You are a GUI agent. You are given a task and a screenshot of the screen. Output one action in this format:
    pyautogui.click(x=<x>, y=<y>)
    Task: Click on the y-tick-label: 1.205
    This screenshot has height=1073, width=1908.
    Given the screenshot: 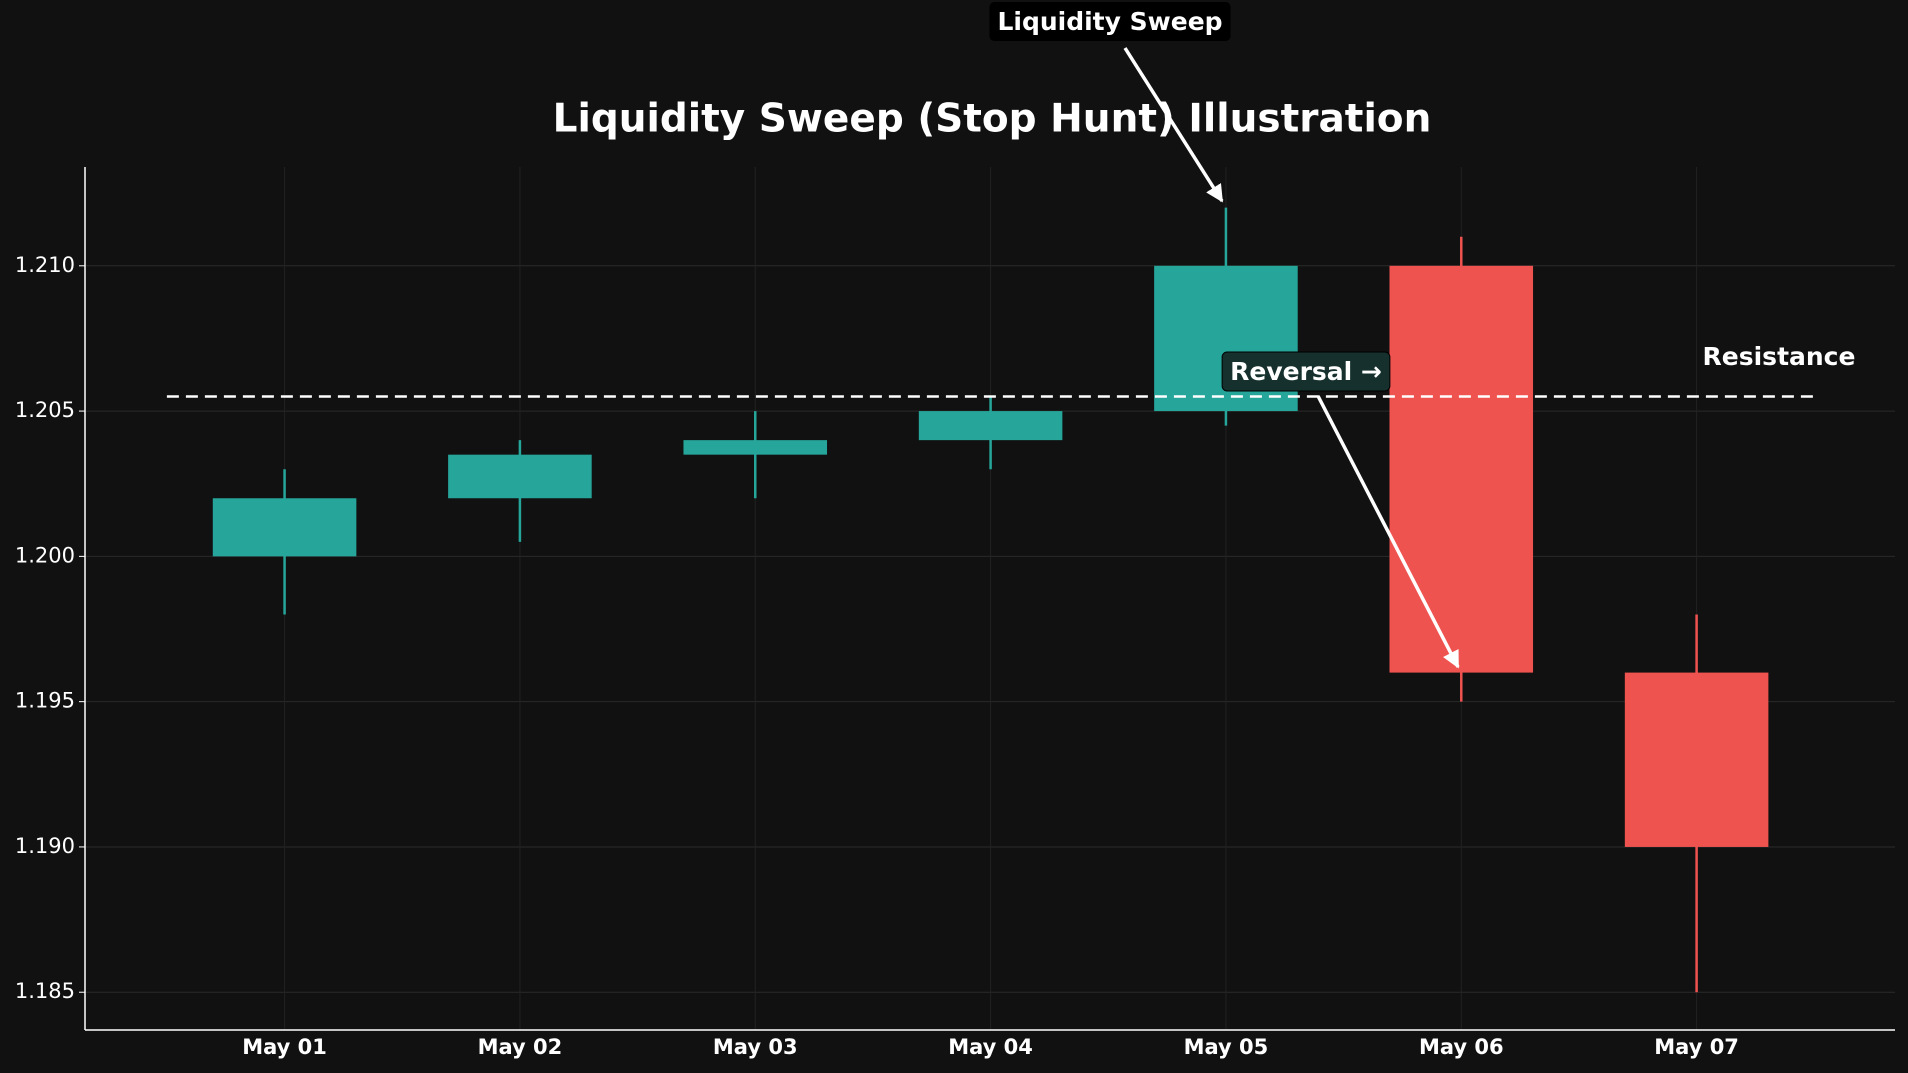 What is the action you would take?
    pyautogui.click(x=45, y=410)
    